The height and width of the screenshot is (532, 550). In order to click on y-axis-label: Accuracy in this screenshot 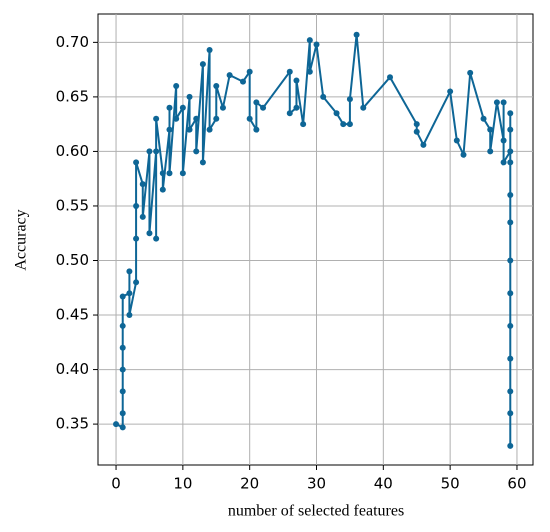, I will do `click(21, 239)`.